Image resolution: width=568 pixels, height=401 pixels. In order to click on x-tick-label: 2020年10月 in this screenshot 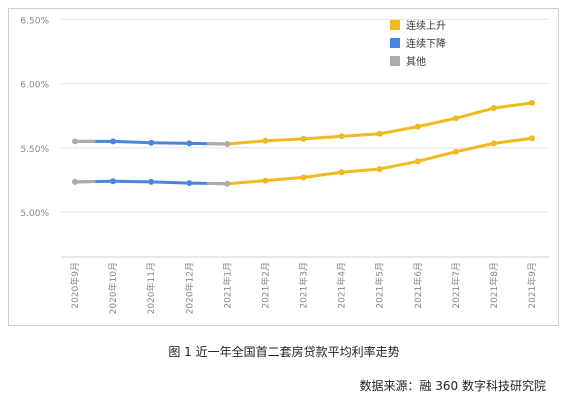, I will do `click(113, 288)`.